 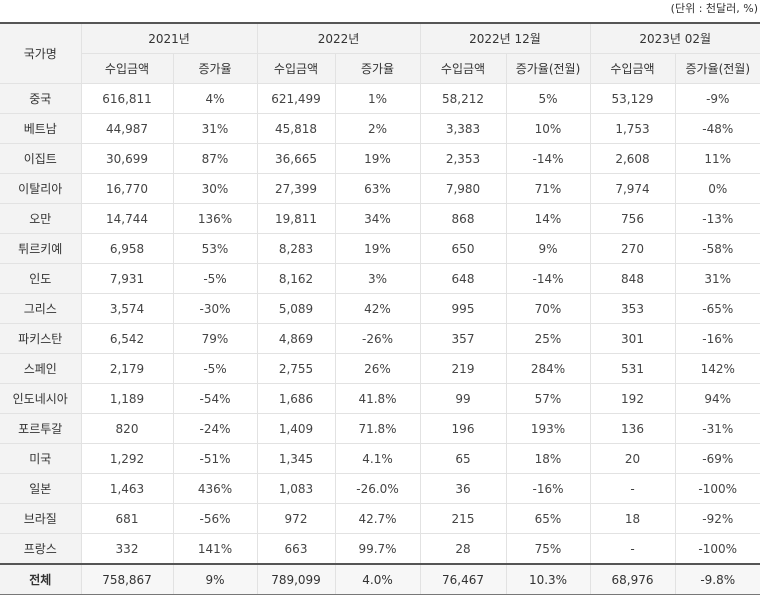 I want to click on table-cell: -13%, so click(x=717, y=218).